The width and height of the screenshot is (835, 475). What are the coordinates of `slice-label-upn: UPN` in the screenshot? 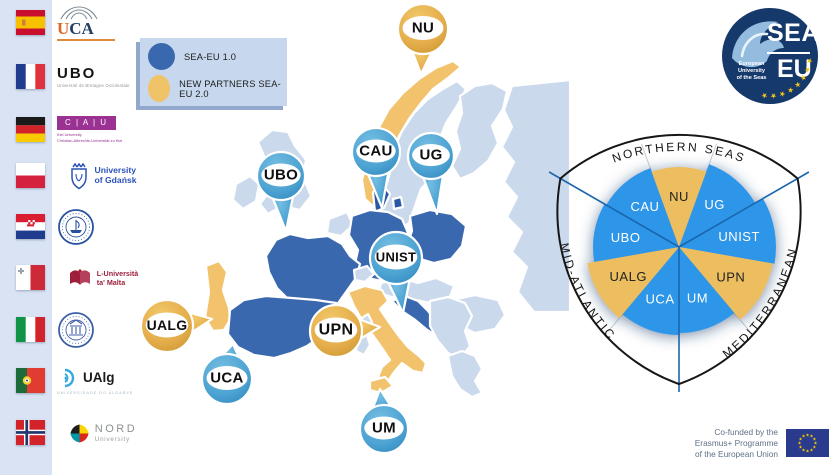 It's located at (730, 276).